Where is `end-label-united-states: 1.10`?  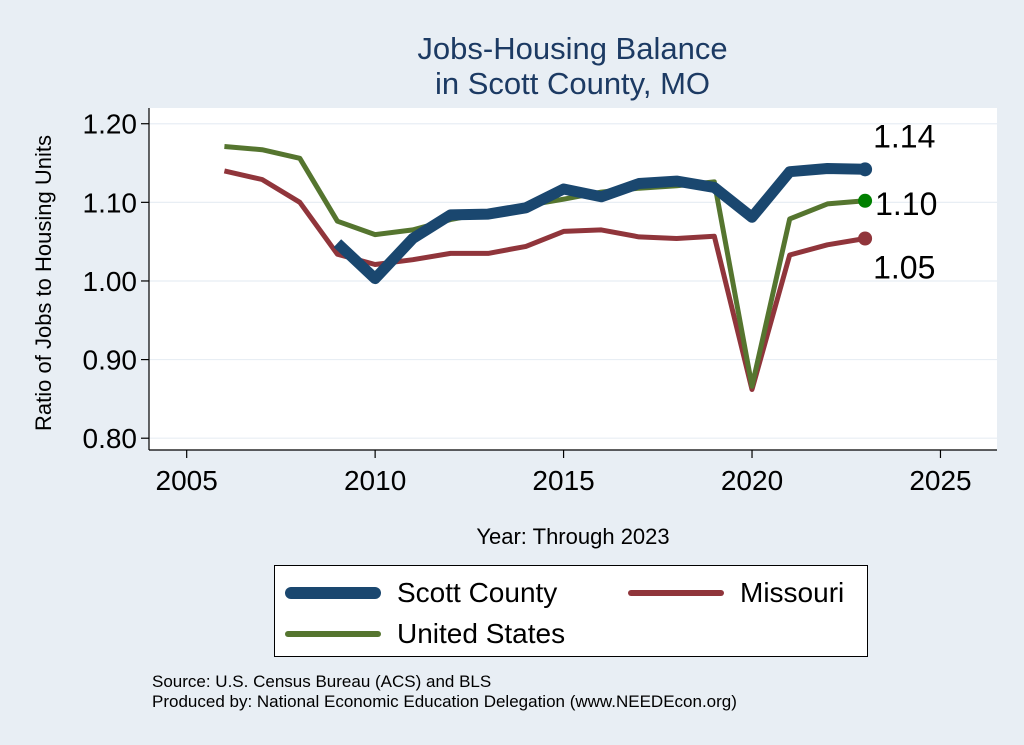 end-label-united-states: 1.10 is located at coordinates (906, 204).